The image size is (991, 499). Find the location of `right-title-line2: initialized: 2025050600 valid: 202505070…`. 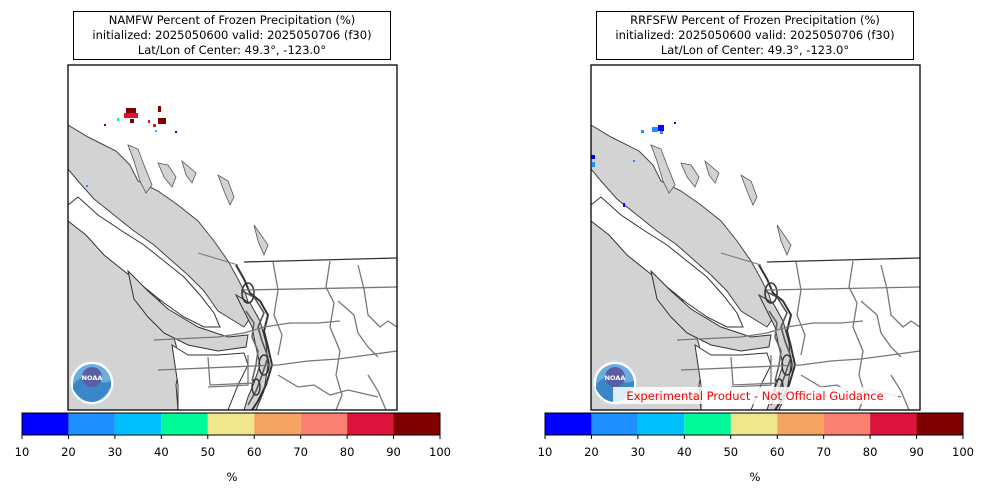

right-title-line2: initialized: 2025050600 valid: 202505070… is located at coordinates (755, 35).